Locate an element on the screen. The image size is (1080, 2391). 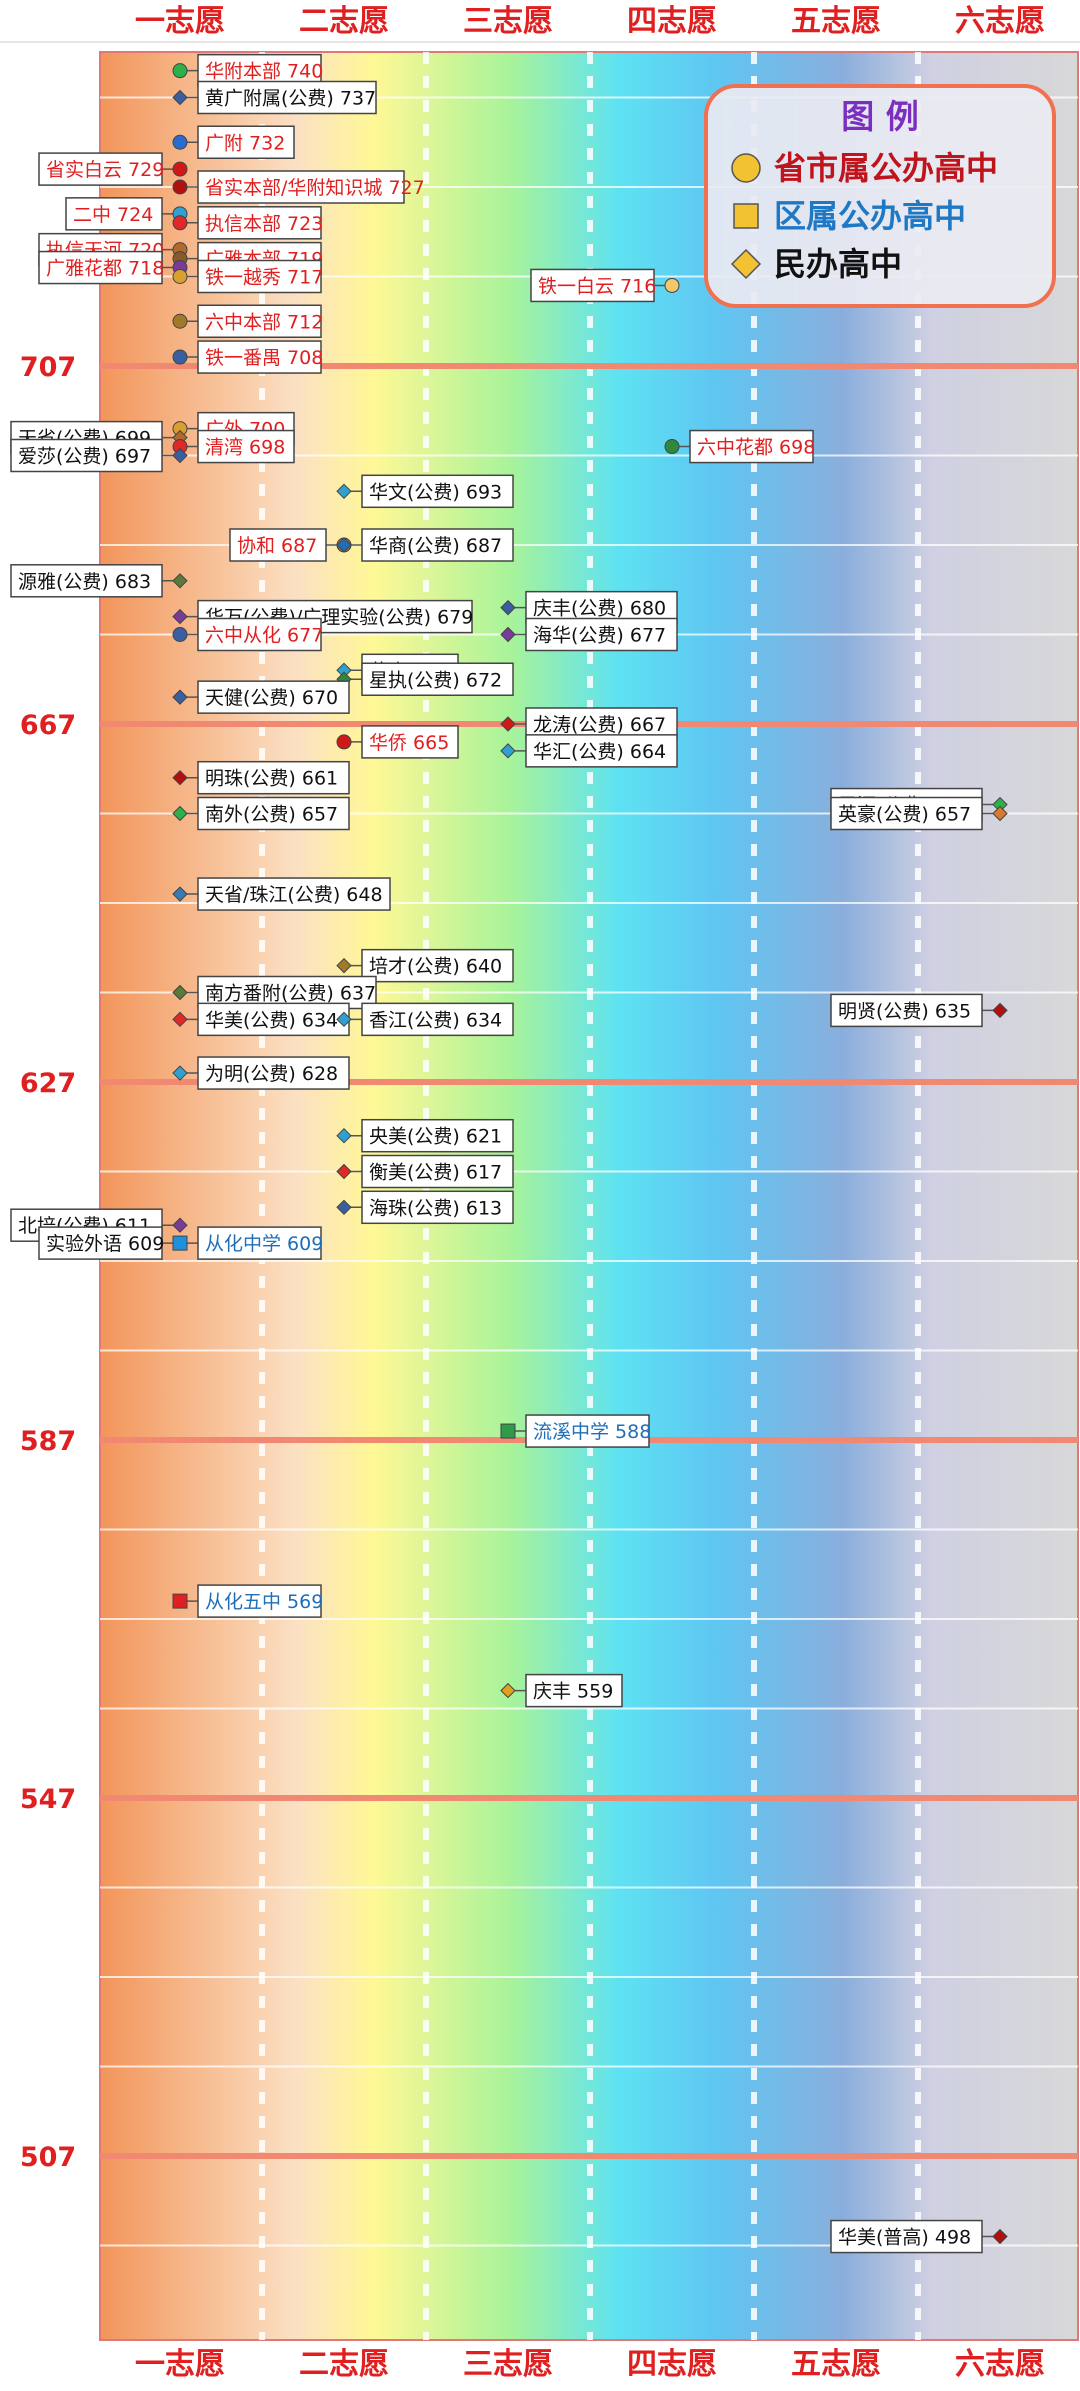
point-label: 央美(公费) 621 is located at coordinates (435, 1137).